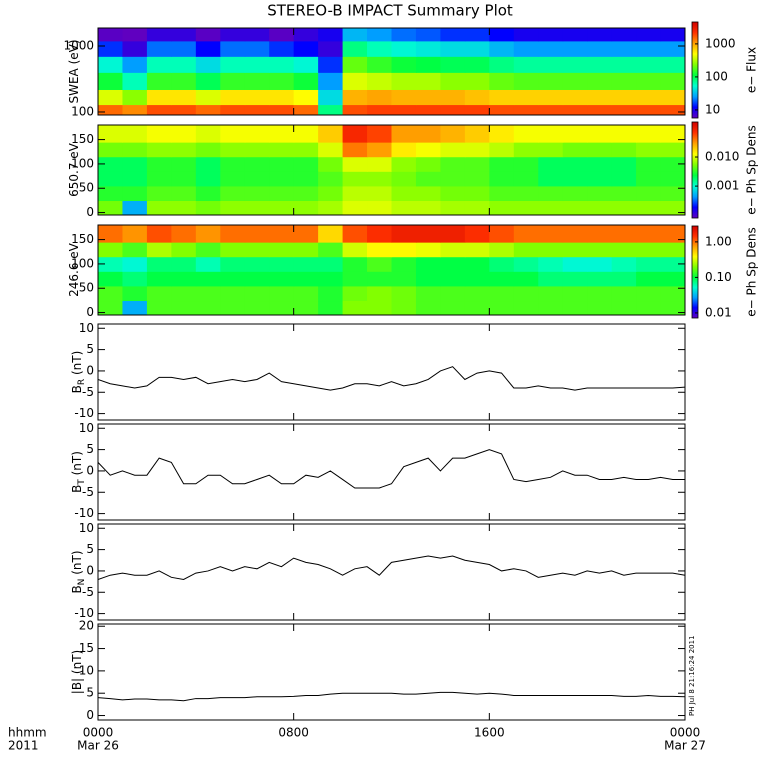  Describe the element at coordinates (90, 312) in the screenshot. I see `y-tick-label: 0` at that location.